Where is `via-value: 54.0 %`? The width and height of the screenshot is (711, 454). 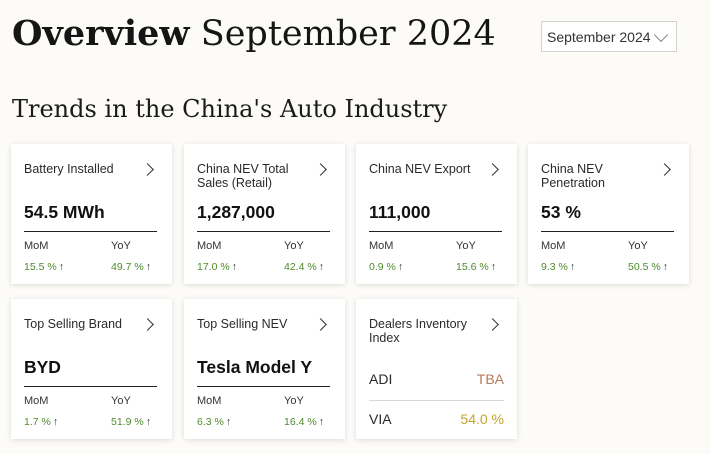
via-value: 54.0 % is located at coordinates (482, 419).